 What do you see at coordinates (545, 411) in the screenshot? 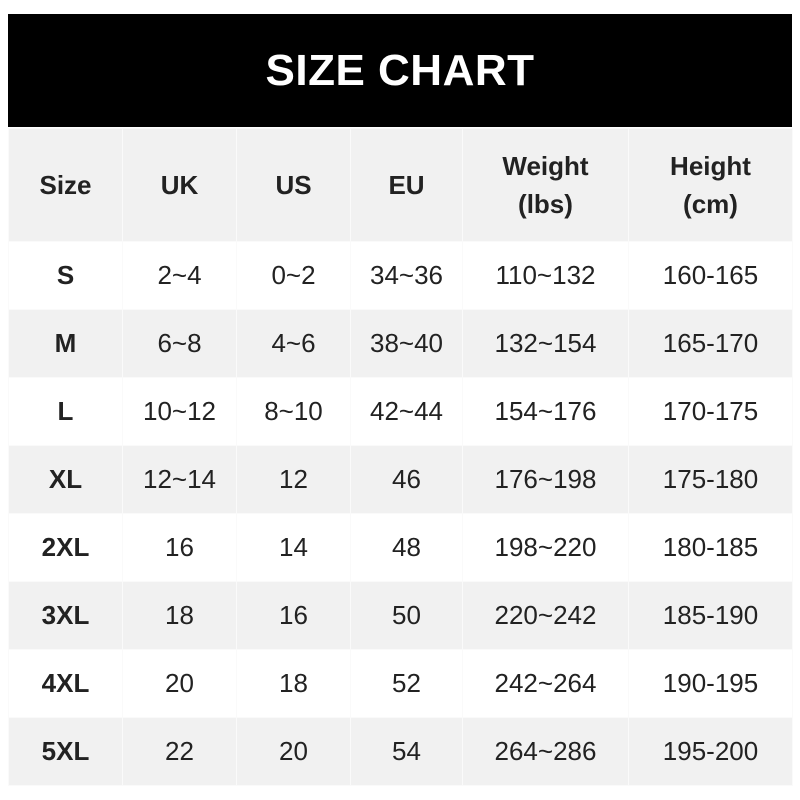
I see `cell-weight: 154~176` at bounding box center [545, 411].